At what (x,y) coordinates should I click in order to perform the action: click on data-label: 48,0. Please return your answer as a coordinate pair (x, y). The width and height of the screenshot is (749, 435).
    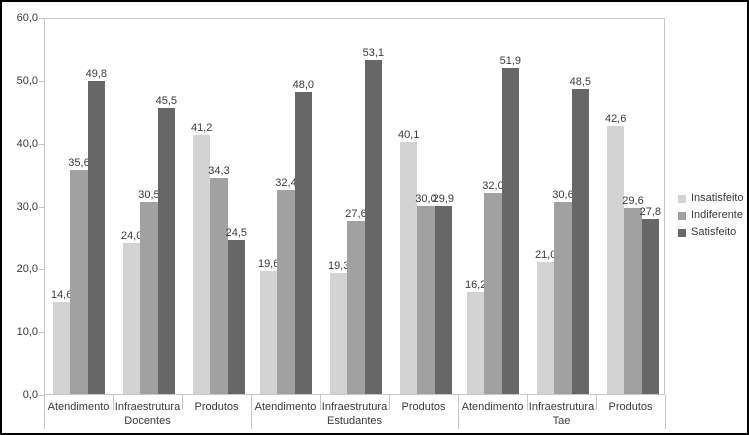
    Looking at the image, I should click on (303, 85).